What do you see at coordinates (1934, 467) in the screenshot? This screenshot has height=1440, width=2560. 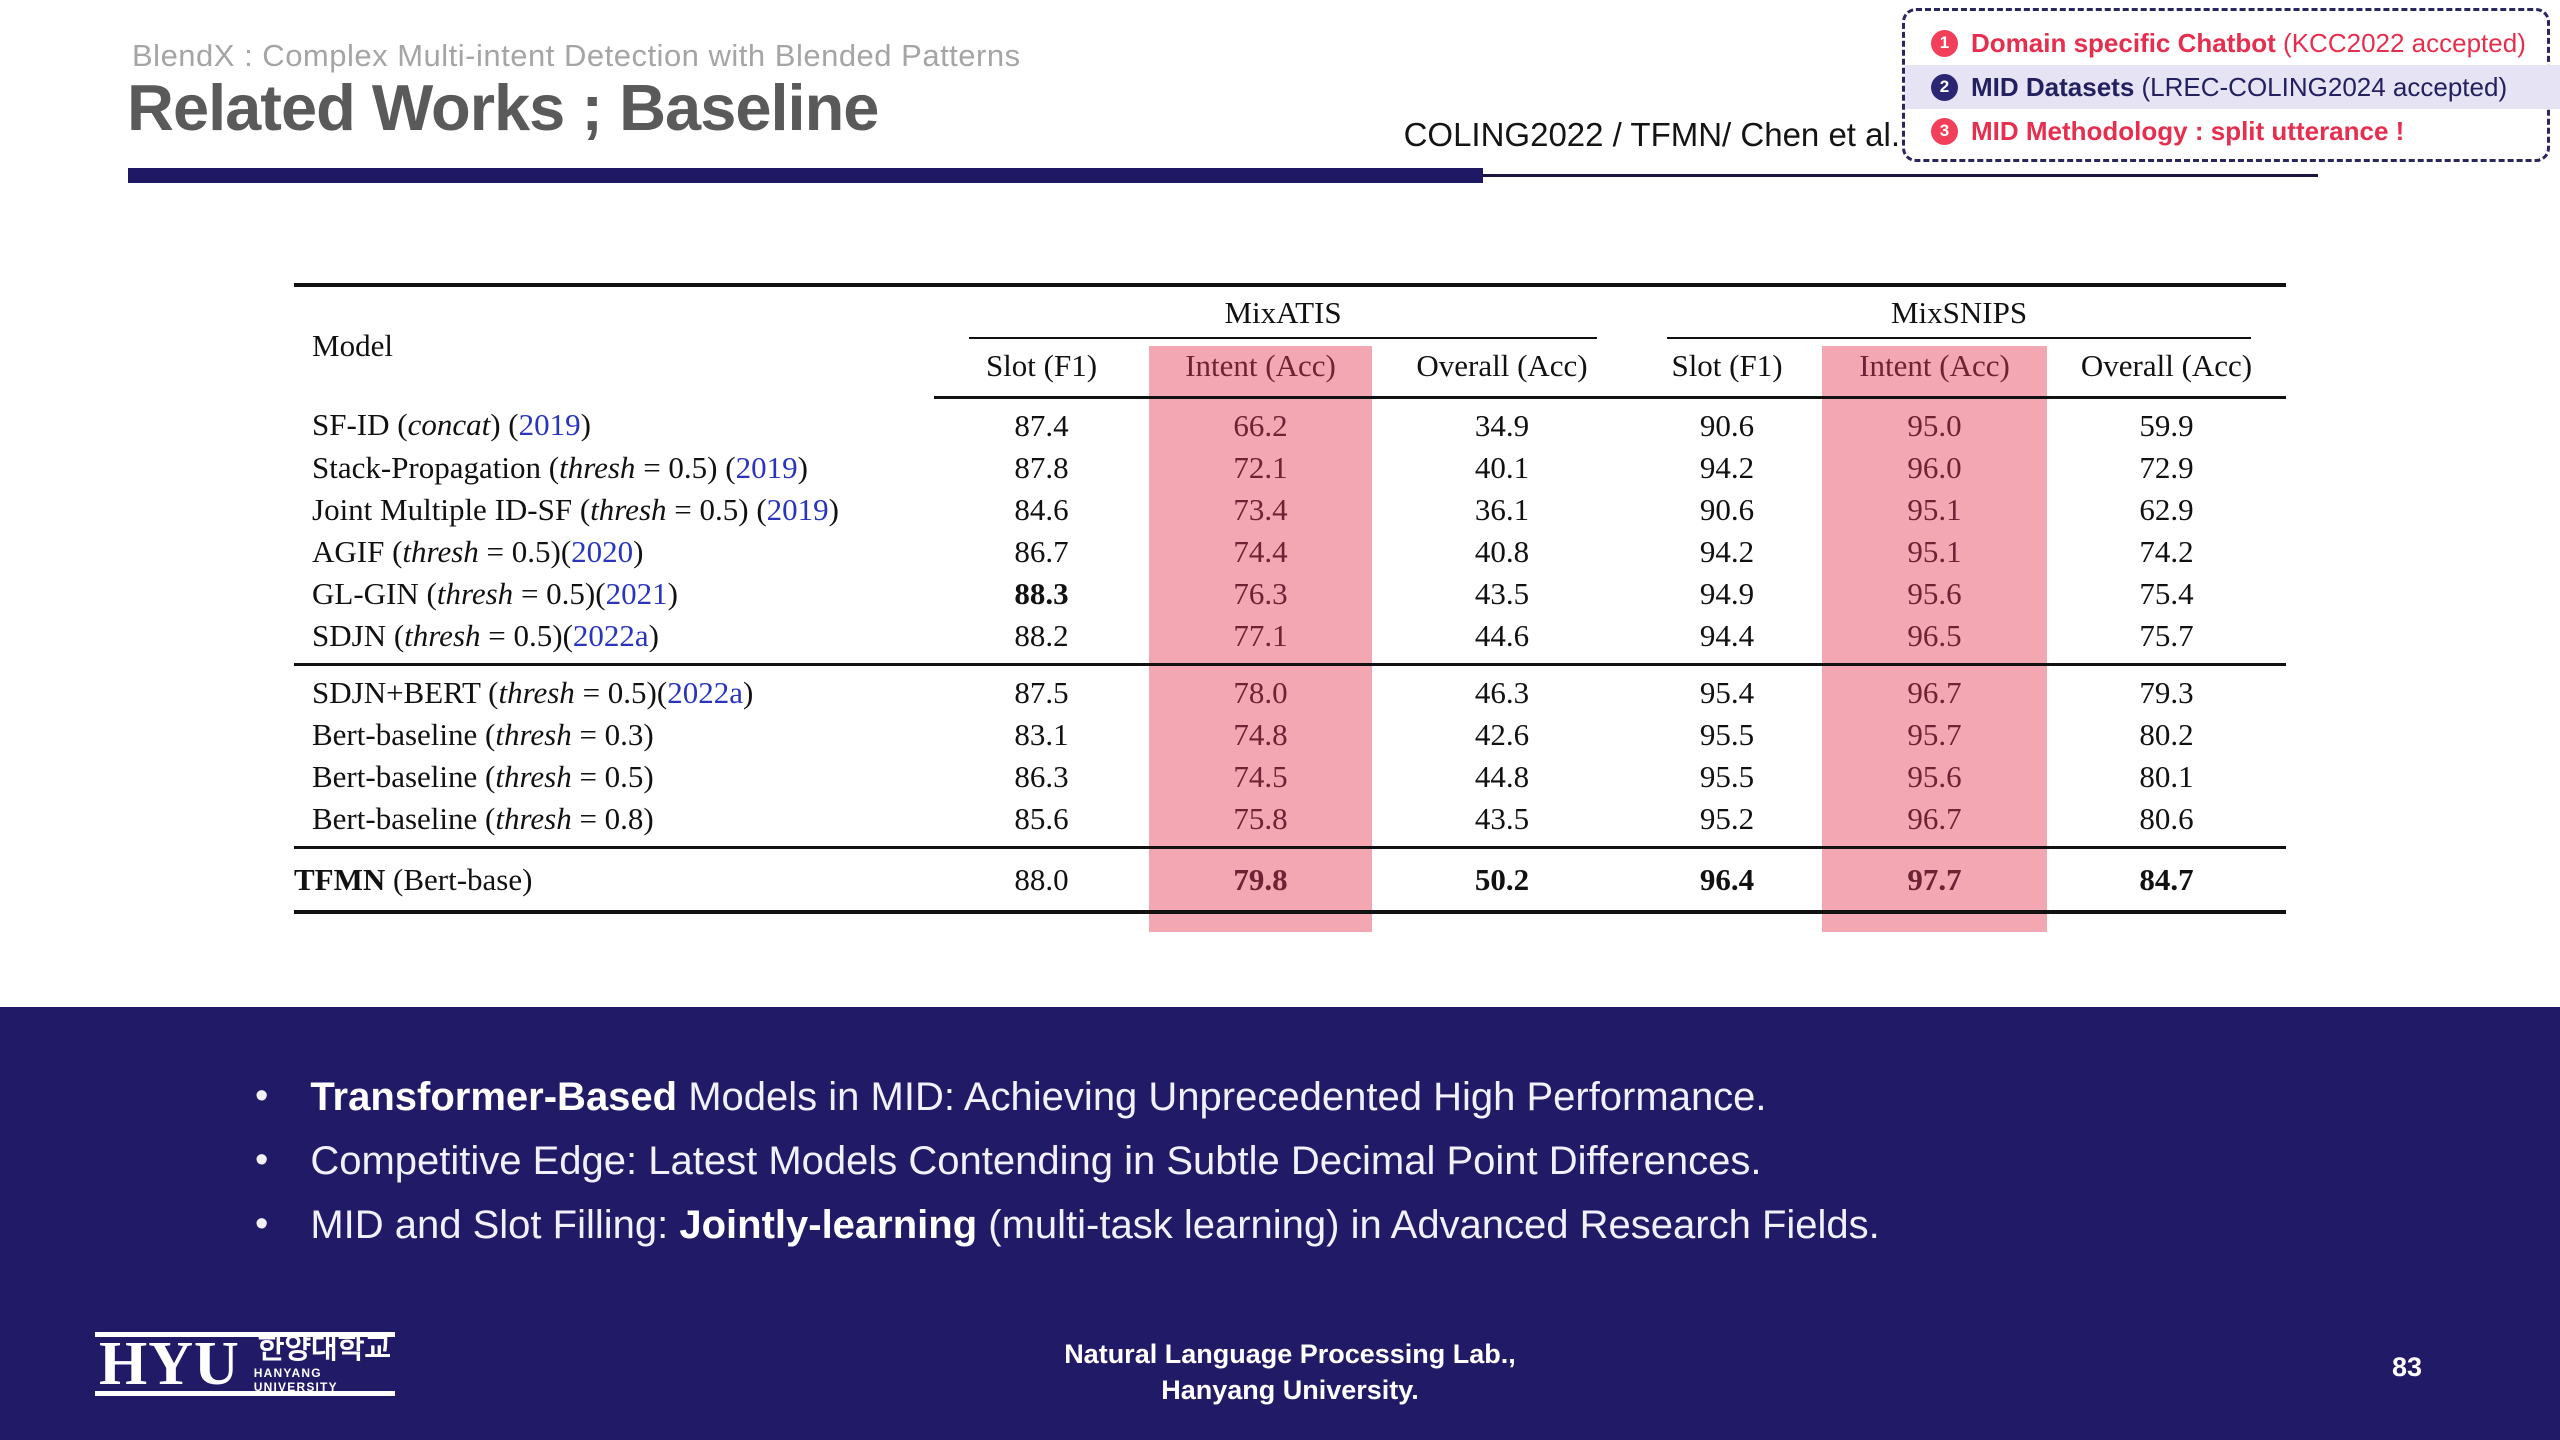 I see `metric-value-cell: 96.0` at bounding box center [1934, 467].